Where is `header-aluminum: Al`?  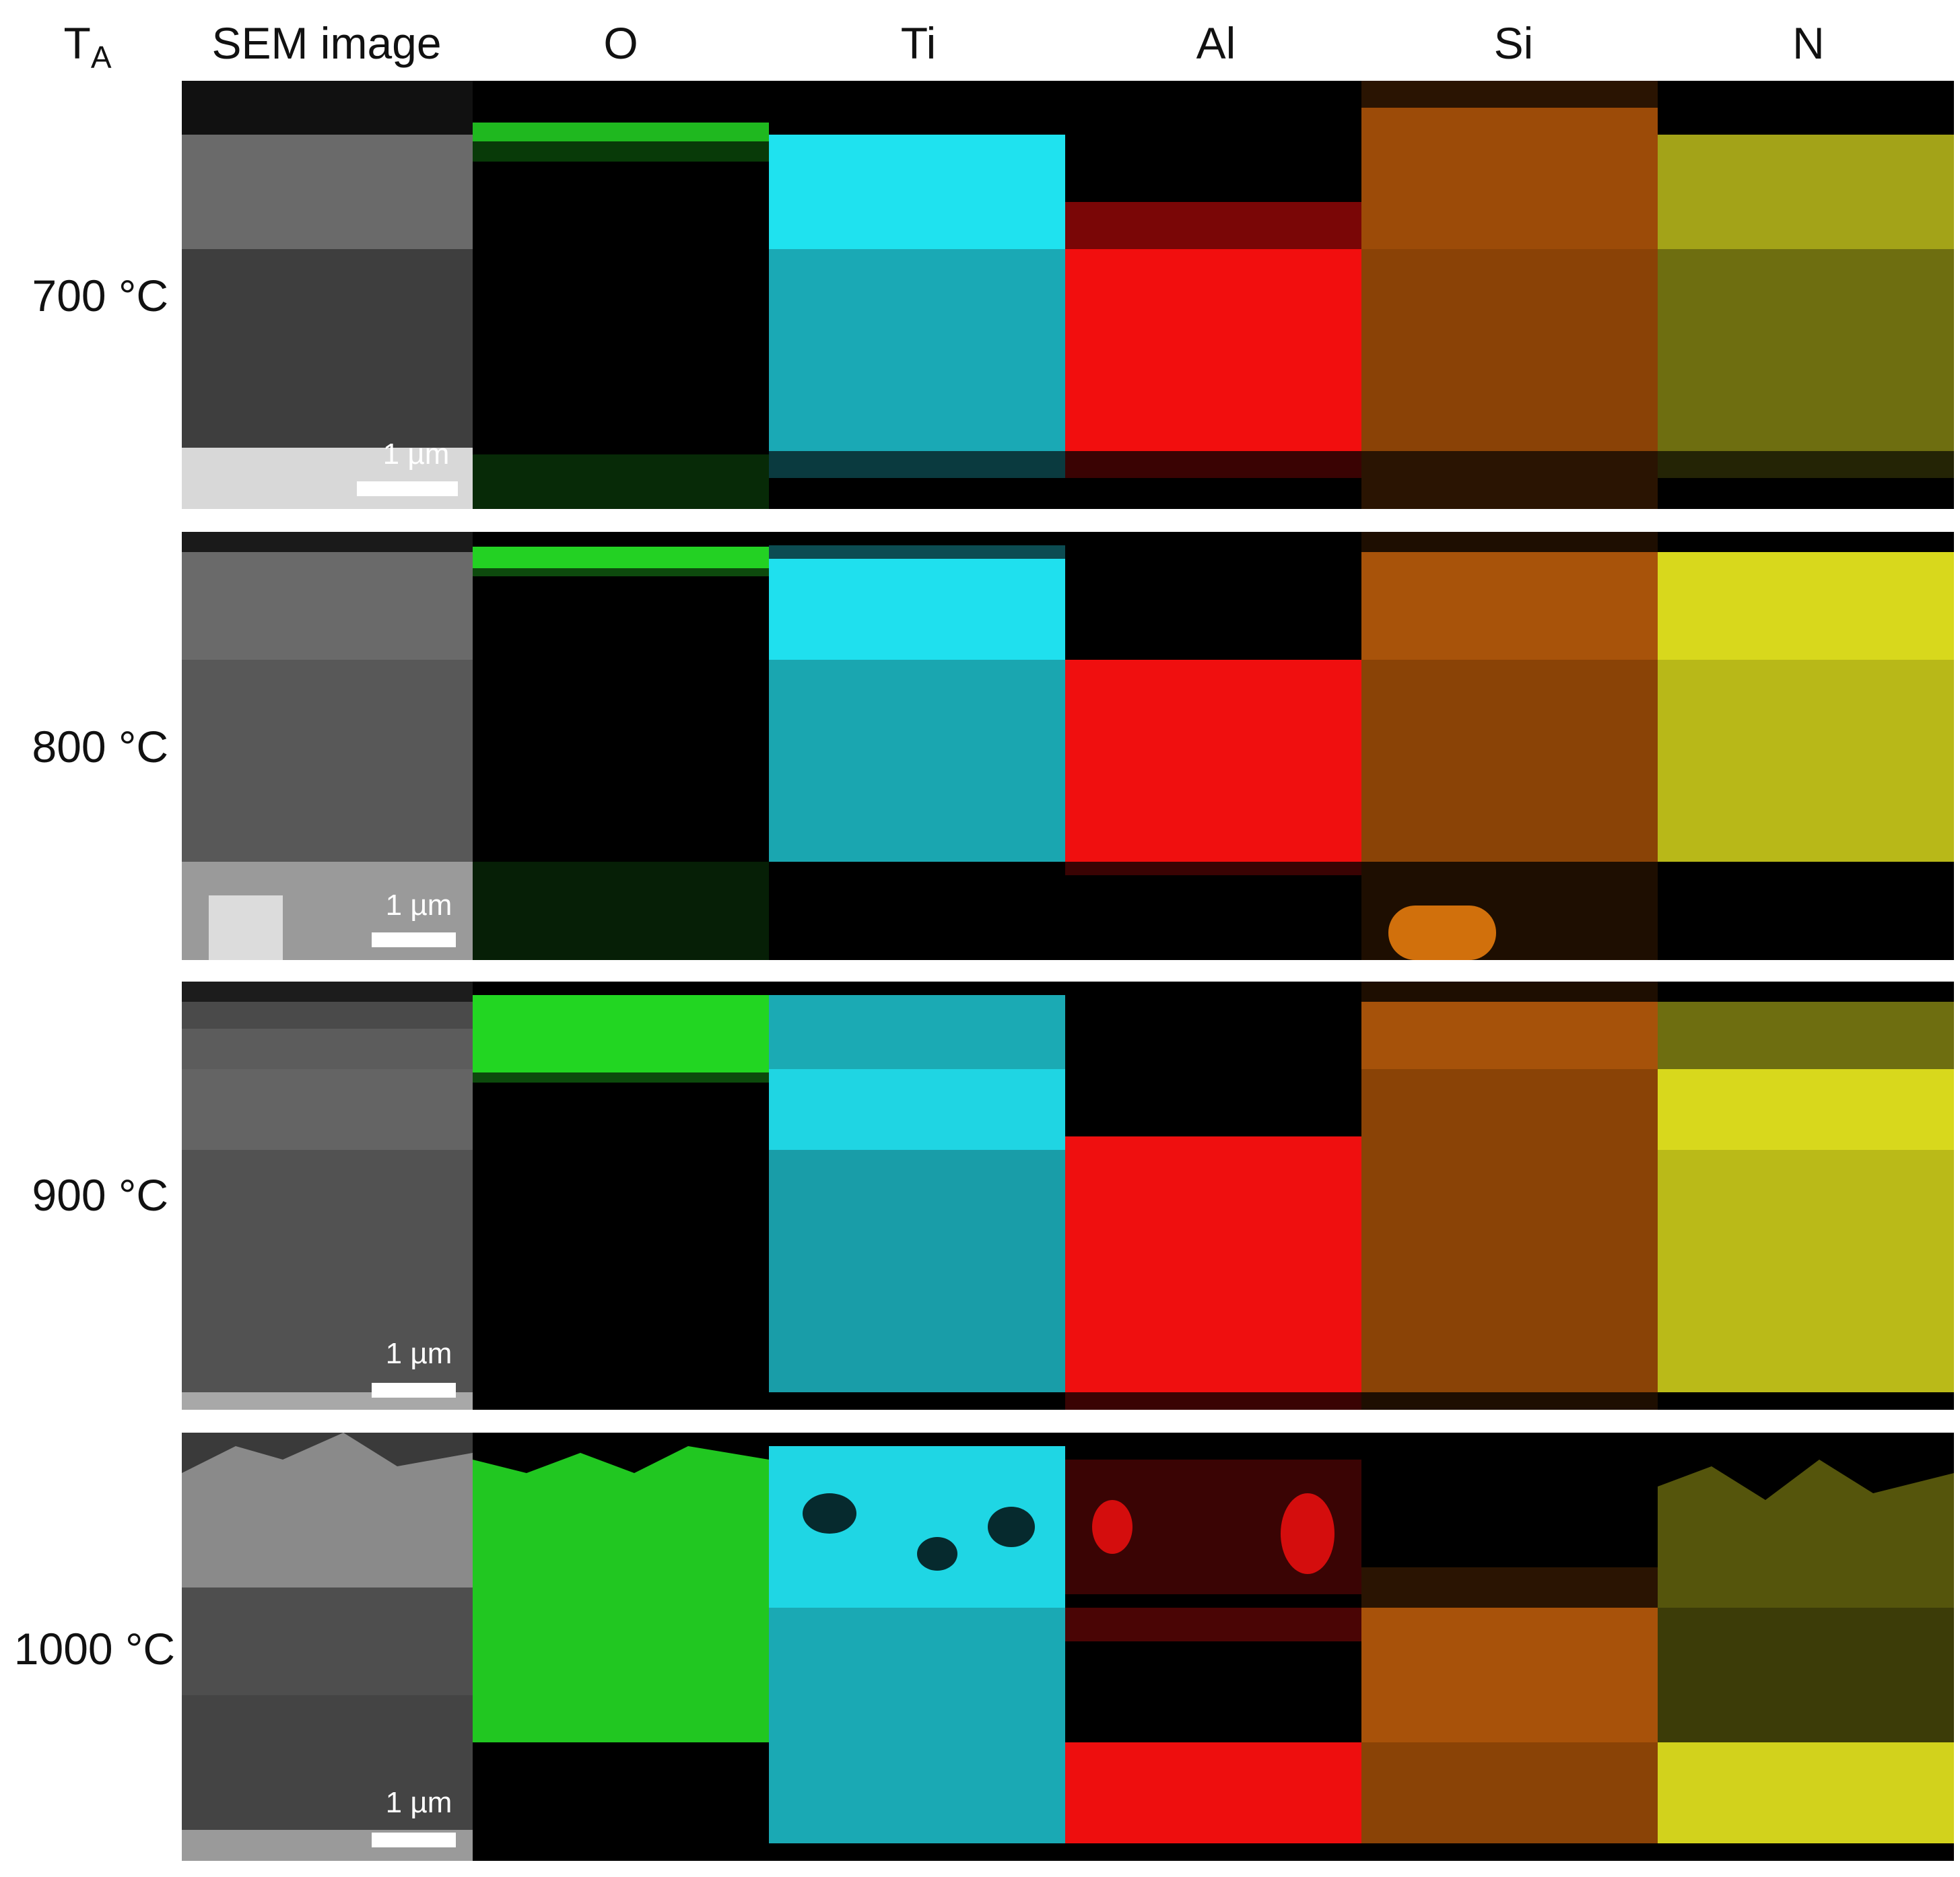
header-aluminum: Al is located at coordinates (1216, 43).